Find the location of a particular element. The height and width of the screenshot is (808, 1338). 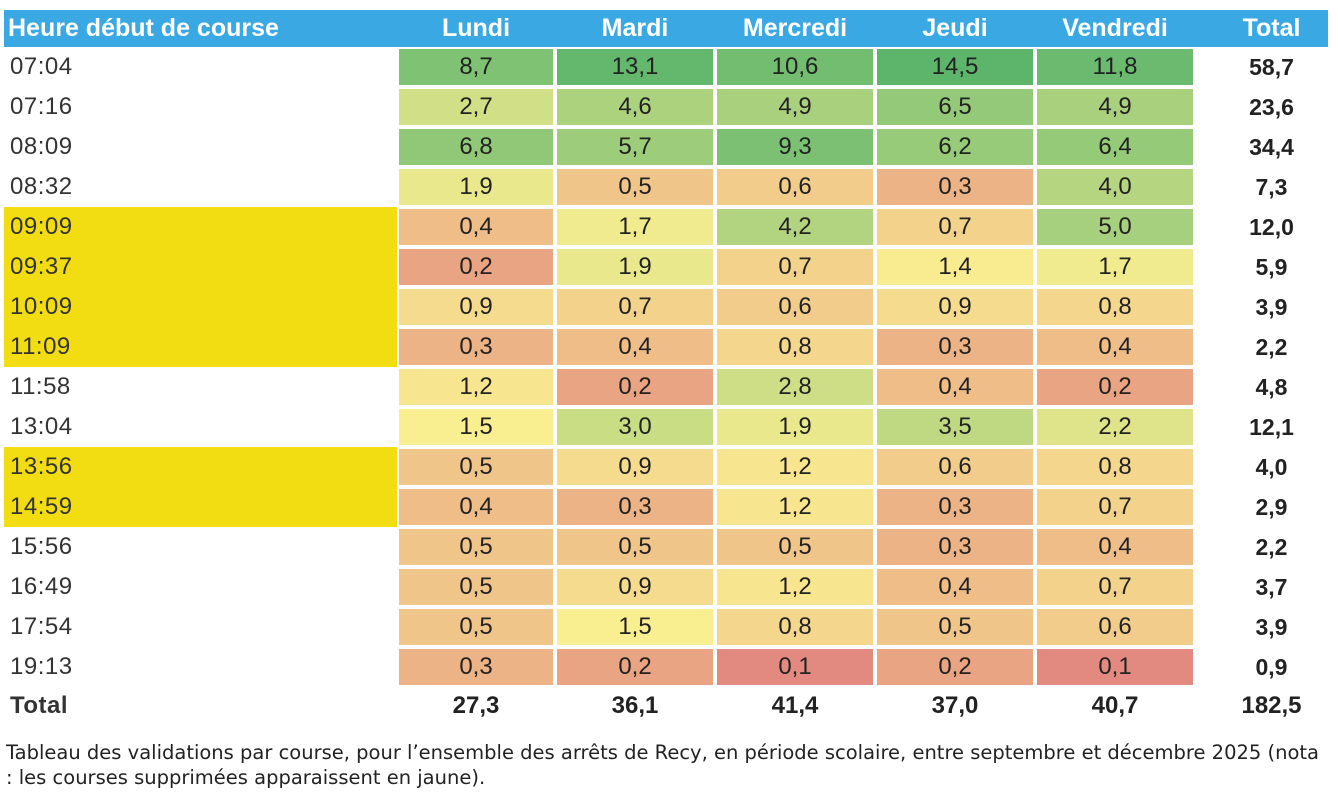

grand-total: 182,5 is located at coordinates (1271, 705).